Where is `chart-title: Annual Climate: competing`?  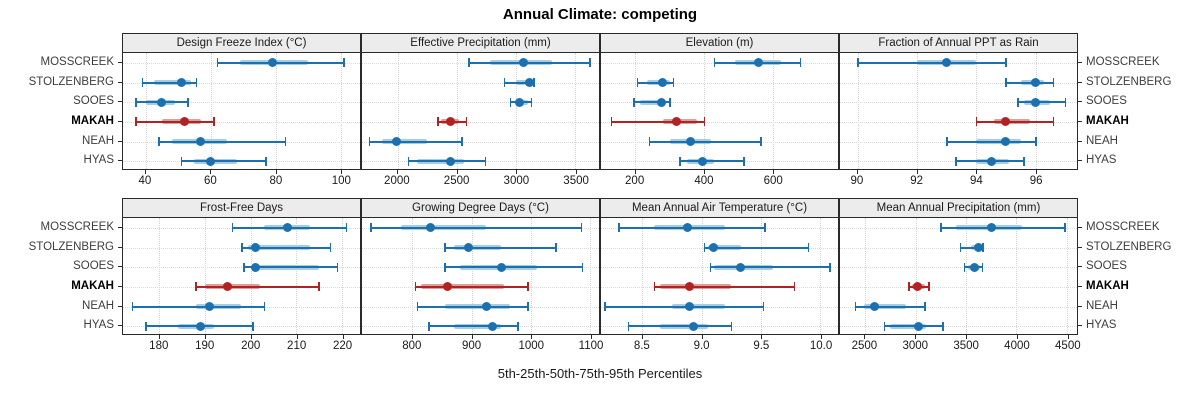
chart-title: Annual Climate: competing is located at coordinates (600, 14).